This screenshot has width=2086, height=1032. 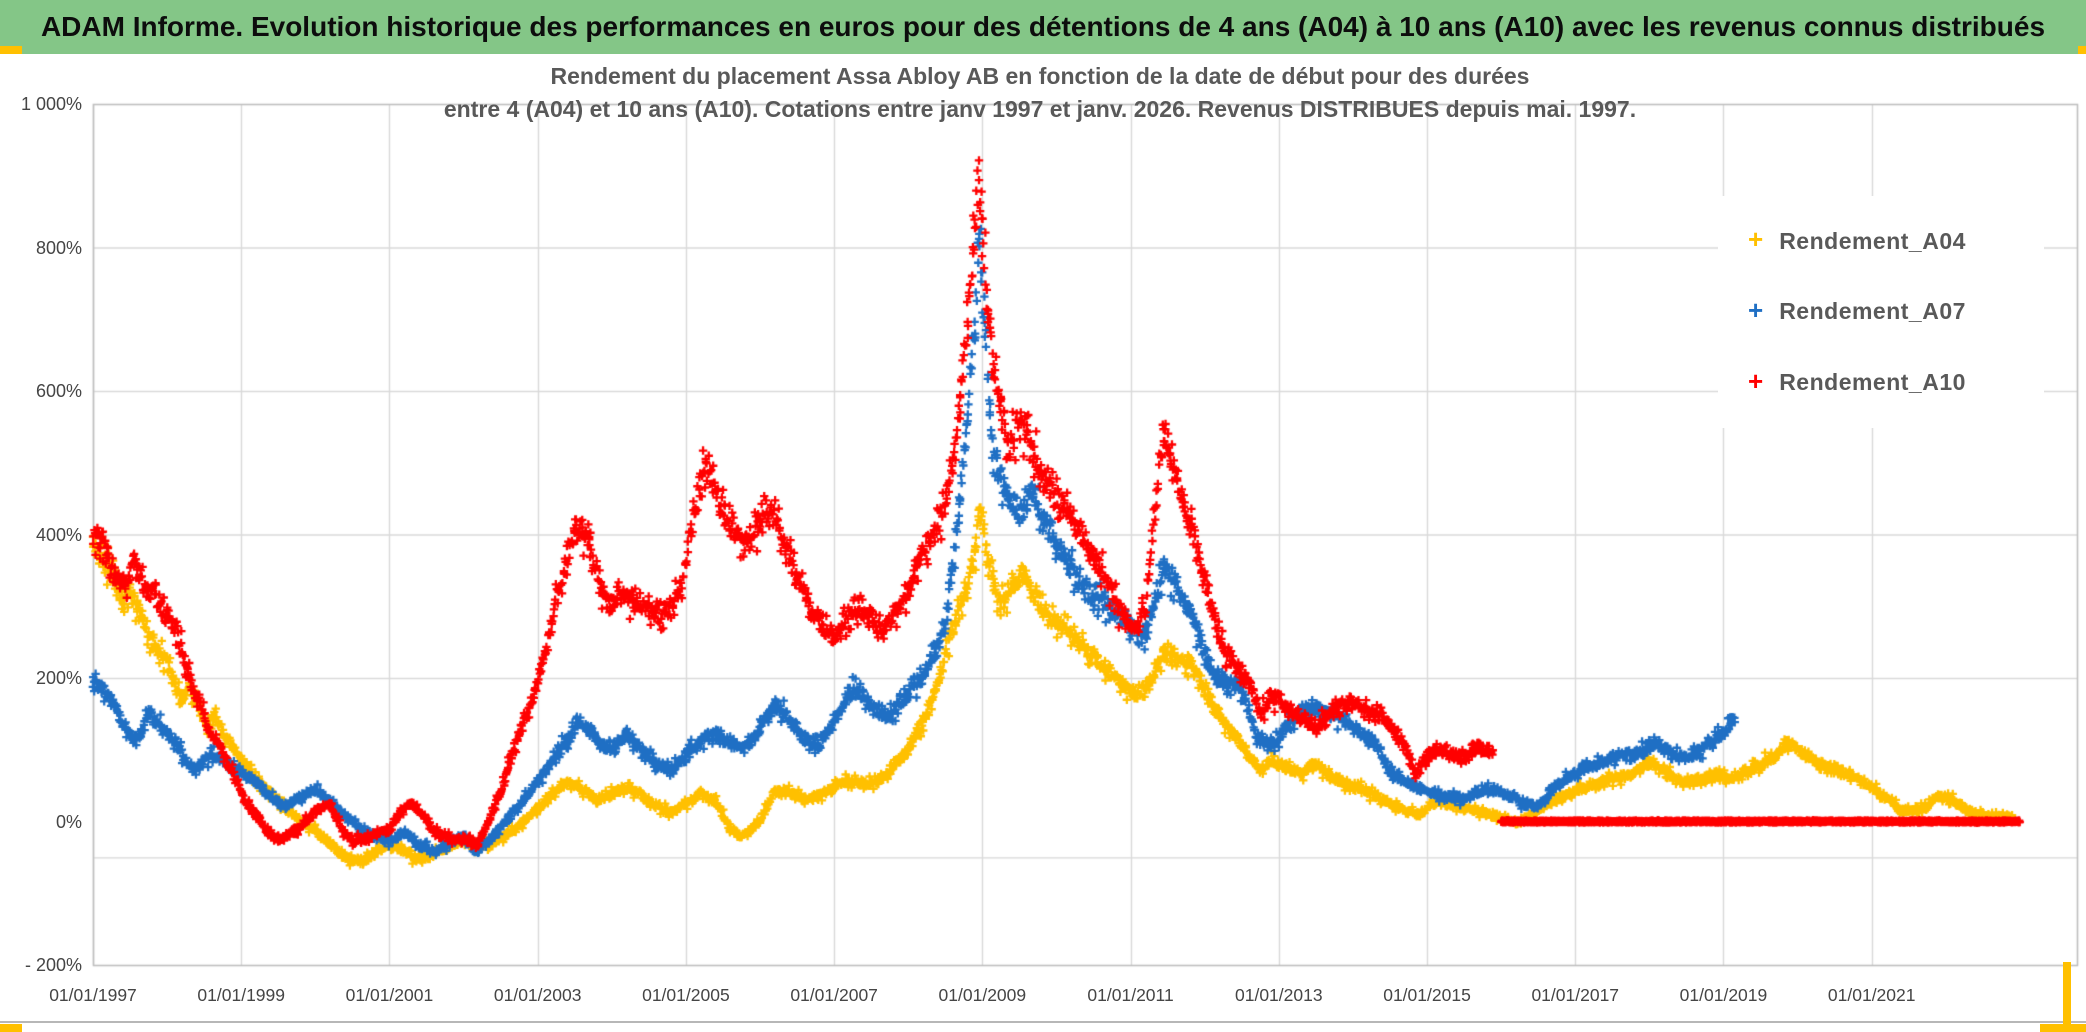 I want to click on x-tick-label: 01/01/2021, so click(x=1871, y=995).